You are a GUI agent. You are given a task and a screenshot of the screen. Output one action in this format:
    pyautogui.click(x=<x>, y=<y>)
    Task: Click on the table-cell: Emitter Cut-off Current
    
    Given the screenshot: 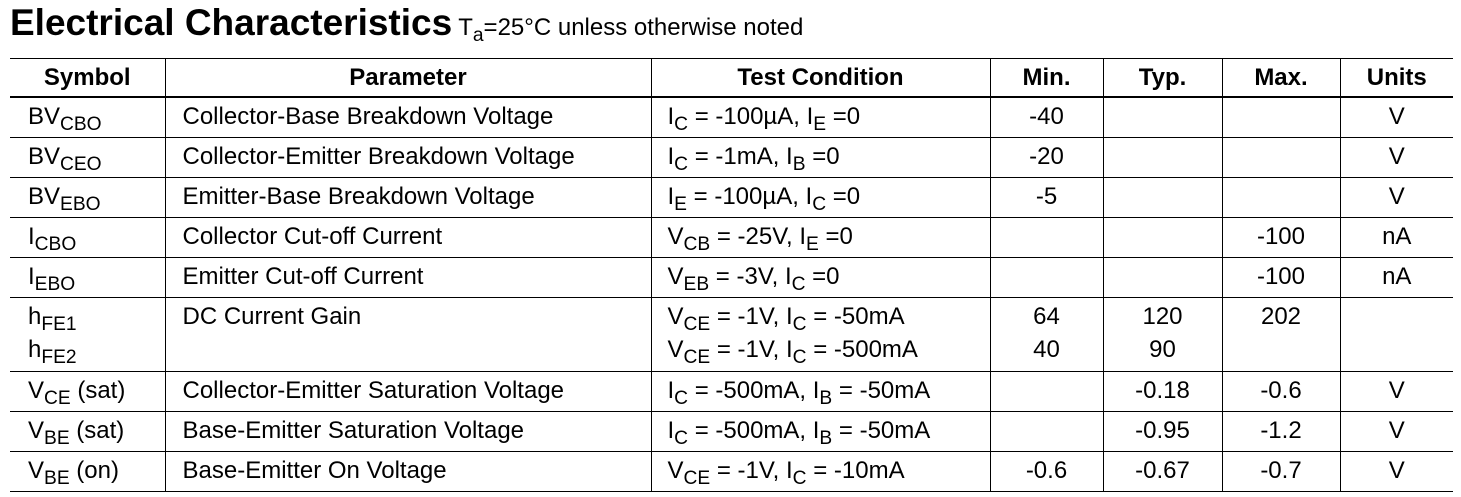 What is the action you would take?
    pyautogui.click(x=407, y=277)
    